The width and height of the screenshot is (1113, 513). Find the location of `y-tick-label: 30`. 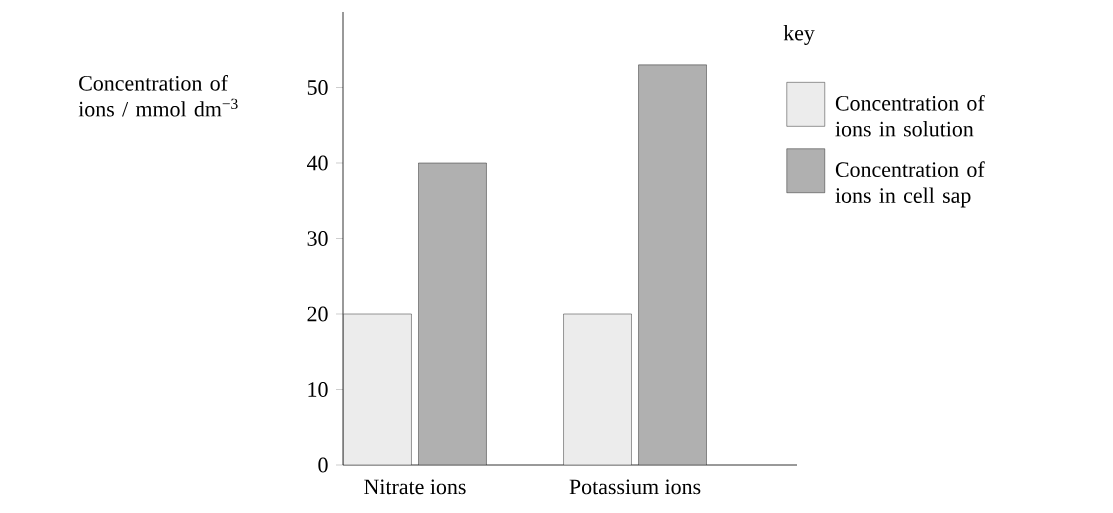

y-tick-label: 30 is located at coordinates (317, 238).